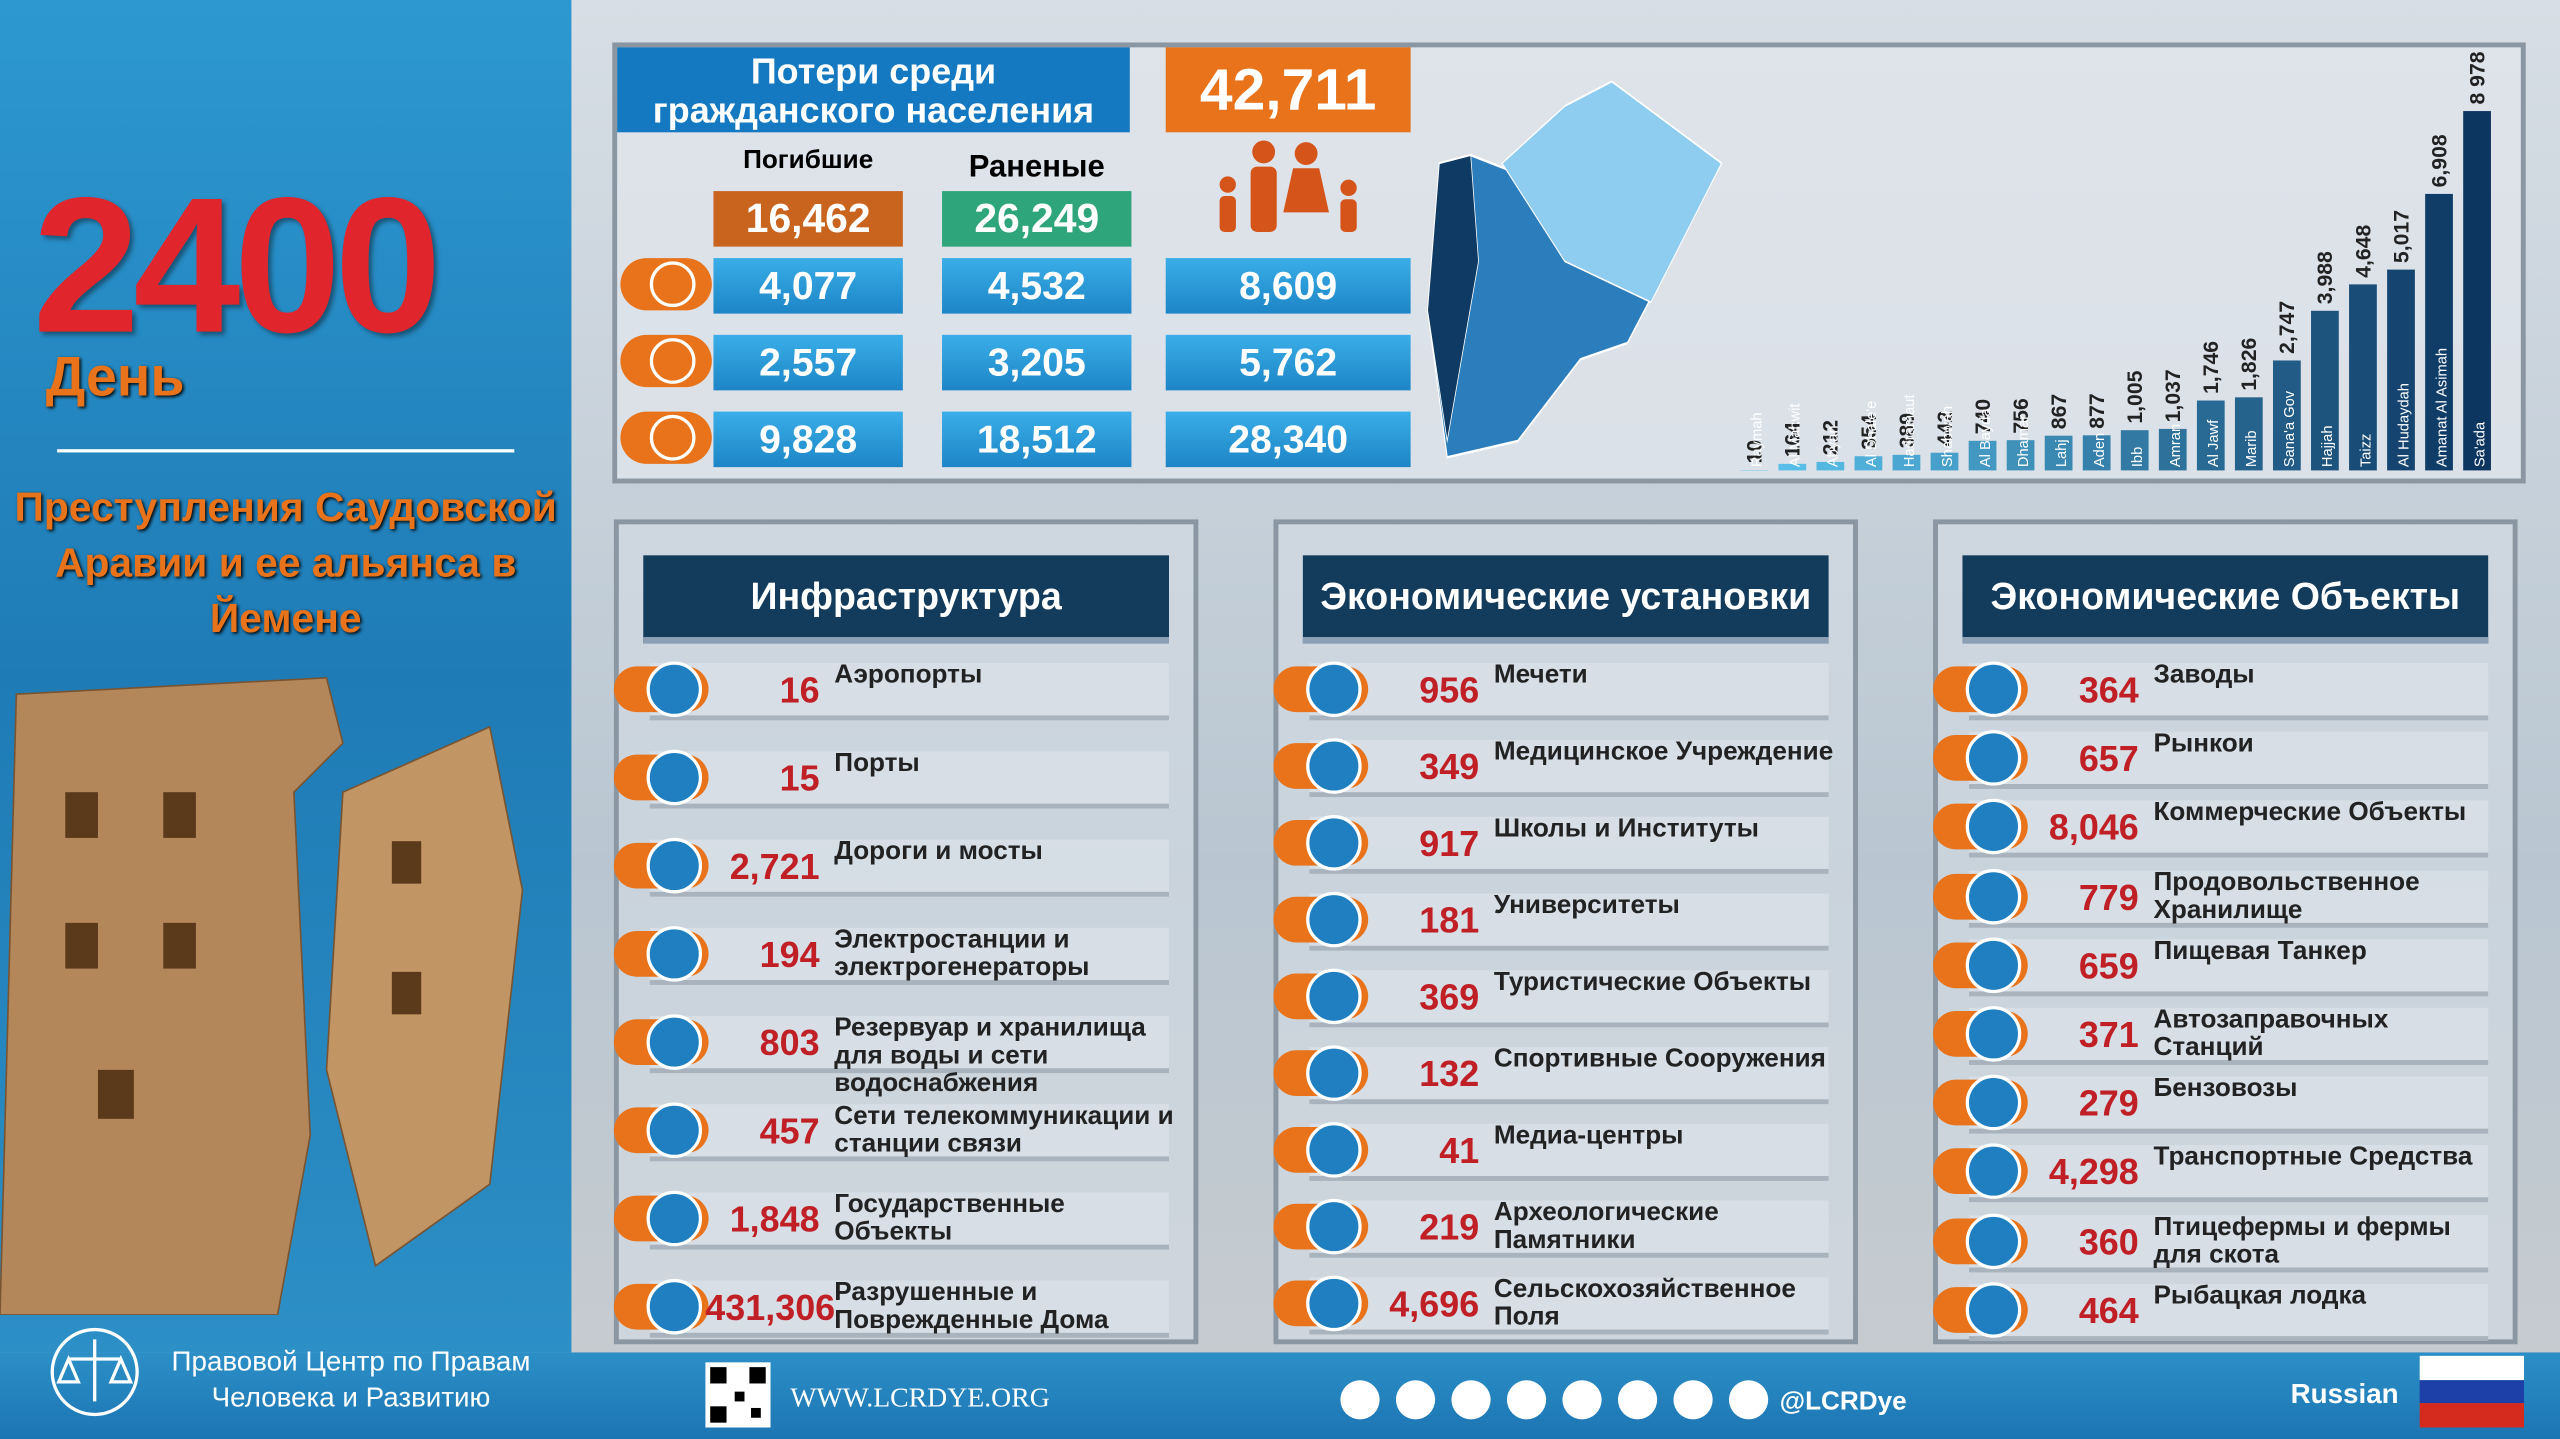  What do you see at coordinates (873, 110) in the screenshot?
I see `title-line: гражданского населения` at bounding box center [873, 110].